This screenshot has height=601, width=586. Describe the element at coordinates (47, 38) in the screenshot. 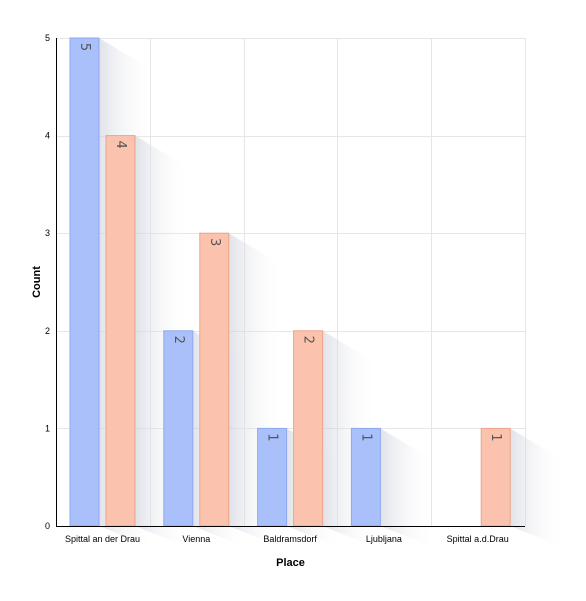

I see `y-tick-label: 5` at that location.